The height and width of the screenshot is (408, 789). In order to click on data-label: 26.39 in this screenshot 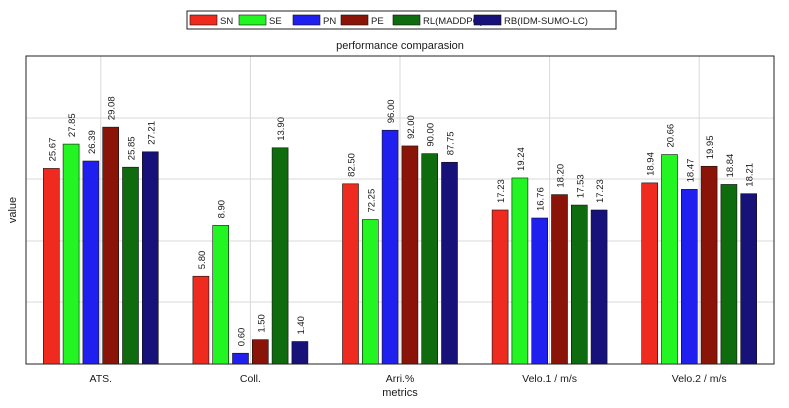, I will do `click(92, 142)`.